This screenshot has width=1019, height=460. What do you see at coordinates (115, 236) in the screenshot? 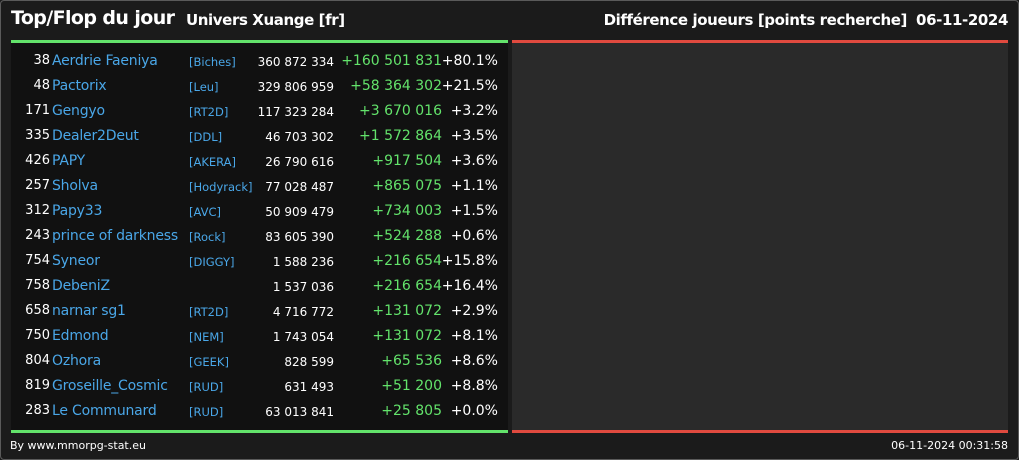
I see `player-name-link: prince of darkness` at bounding box center [115, 236].